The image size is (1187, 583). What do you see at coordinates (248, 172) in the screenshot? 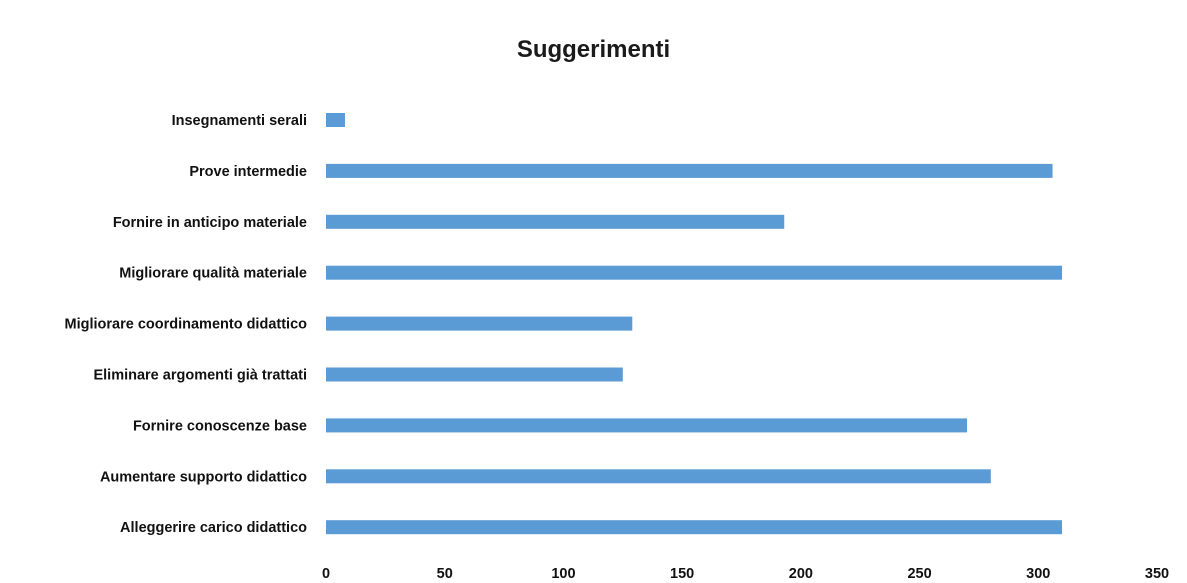
I see `category-label: Prove intermedie` at bounding box center [248, 172].